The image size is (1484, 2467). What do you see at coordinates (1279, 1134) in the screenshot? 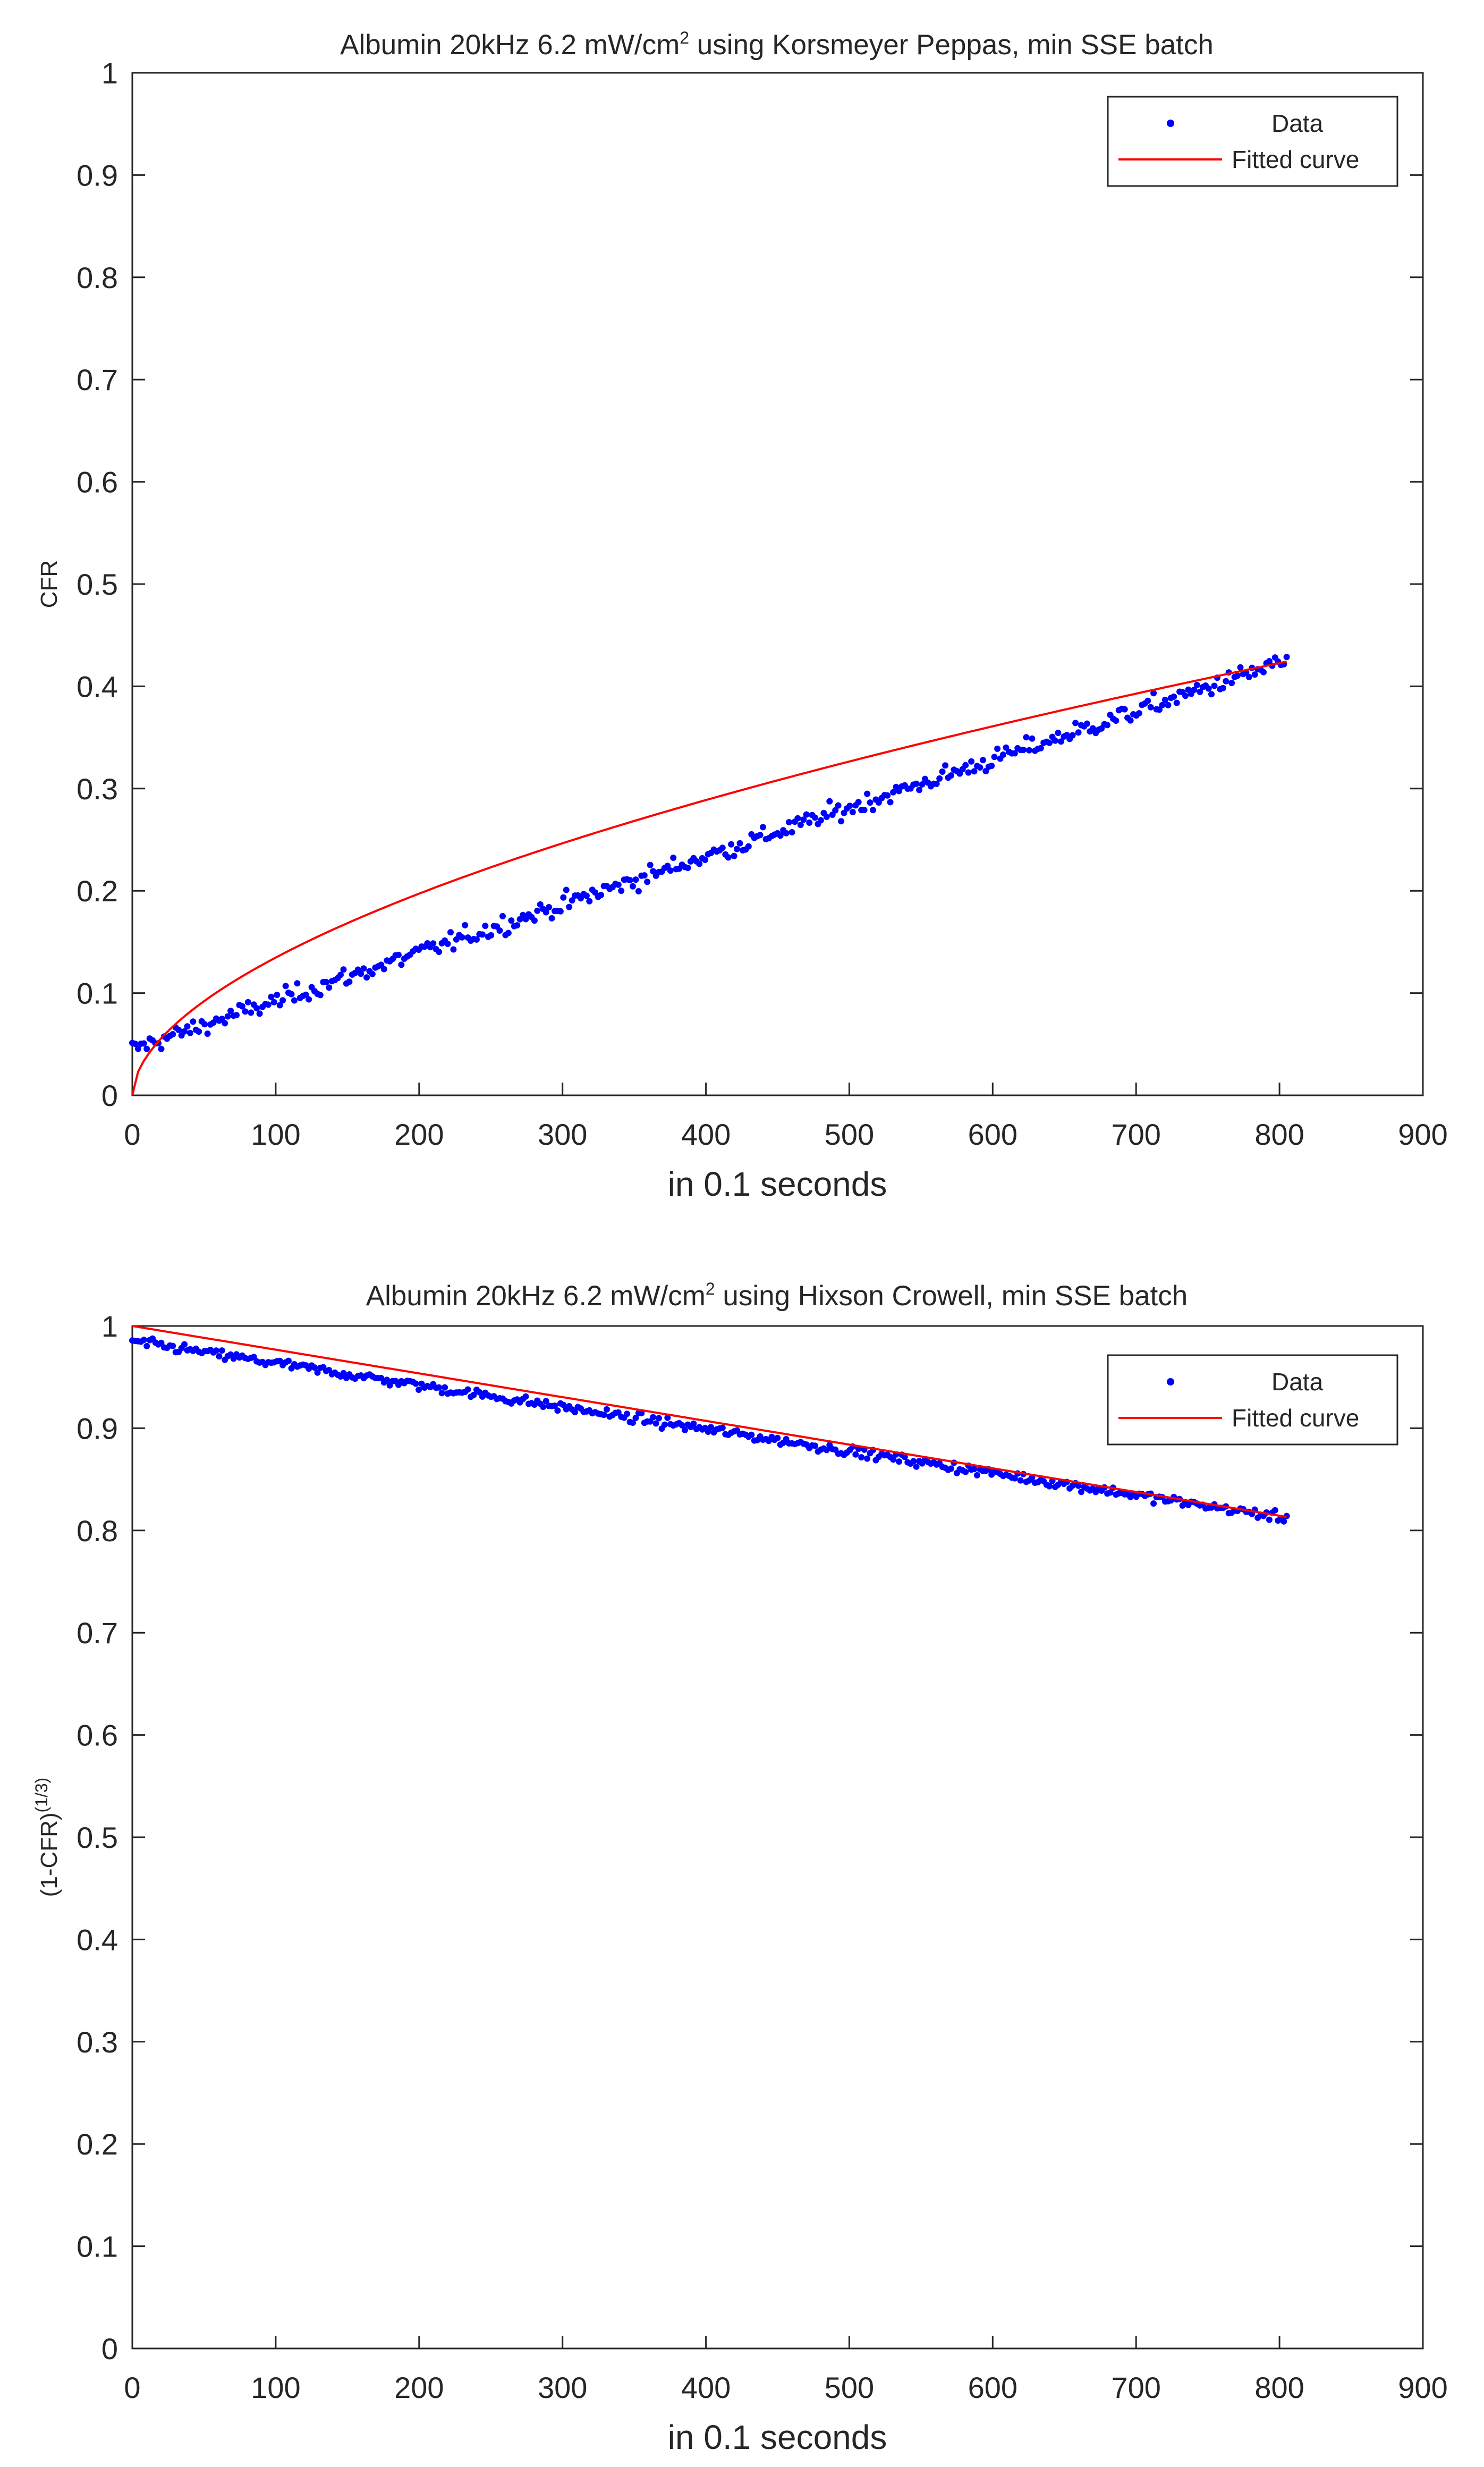
I see `x-tick-label: 800` at bounding box center [1279, 1134].